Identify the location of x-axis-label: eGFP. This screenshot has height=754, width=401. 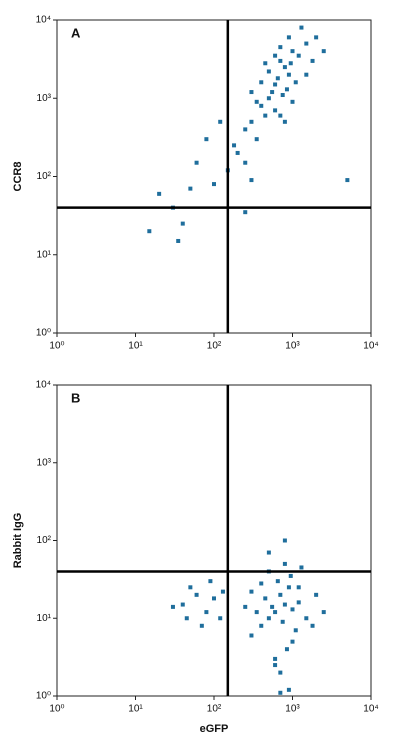
(214, 729).